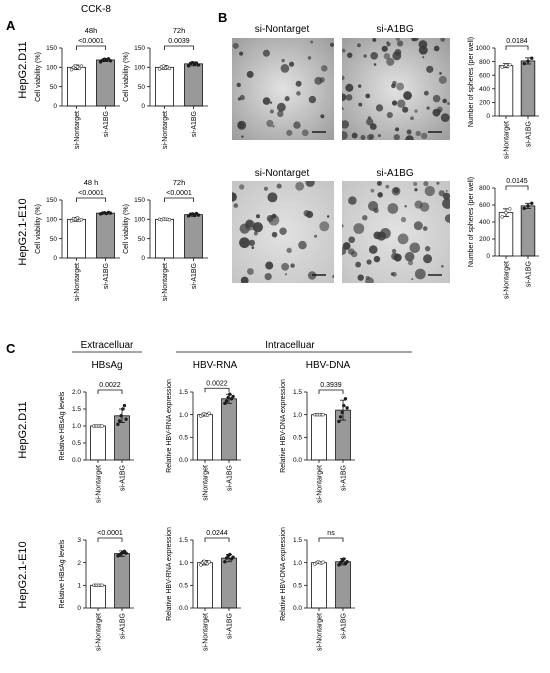  Describe the element at coordinates (283, 89) in the screenshot. I see `micro-background` at that location.